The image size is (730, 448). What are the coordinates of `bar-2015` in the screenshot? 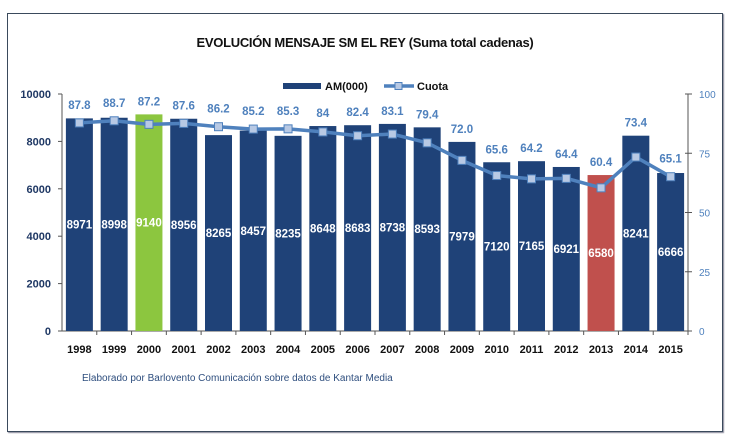 It's located at (671, 252).